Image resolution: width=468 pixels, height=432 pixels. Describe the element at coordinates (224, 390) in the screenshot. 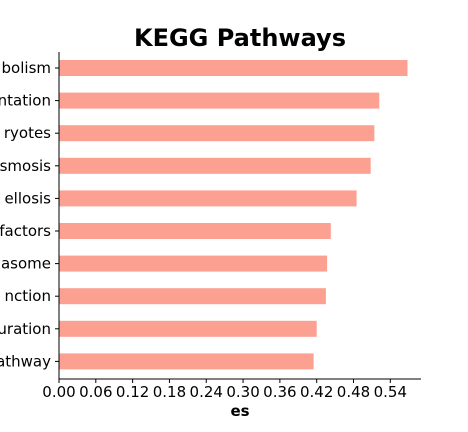

I see `x-tick-labels: 0.00 0.06 0.12 0.18 0.24 0.30 0.36 0.42 0.48 0.54` at that location.